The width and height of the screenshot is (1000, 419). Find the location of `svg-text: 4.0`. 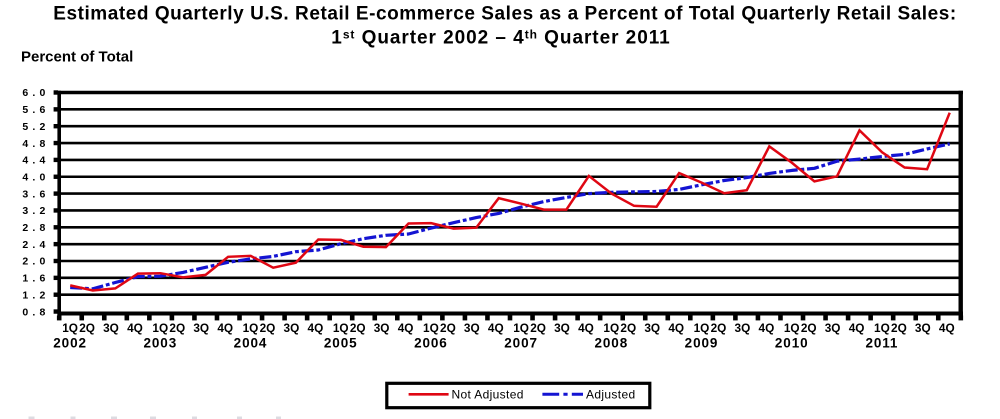

svg-text: 4.0 is located at coordinates (35, 177).